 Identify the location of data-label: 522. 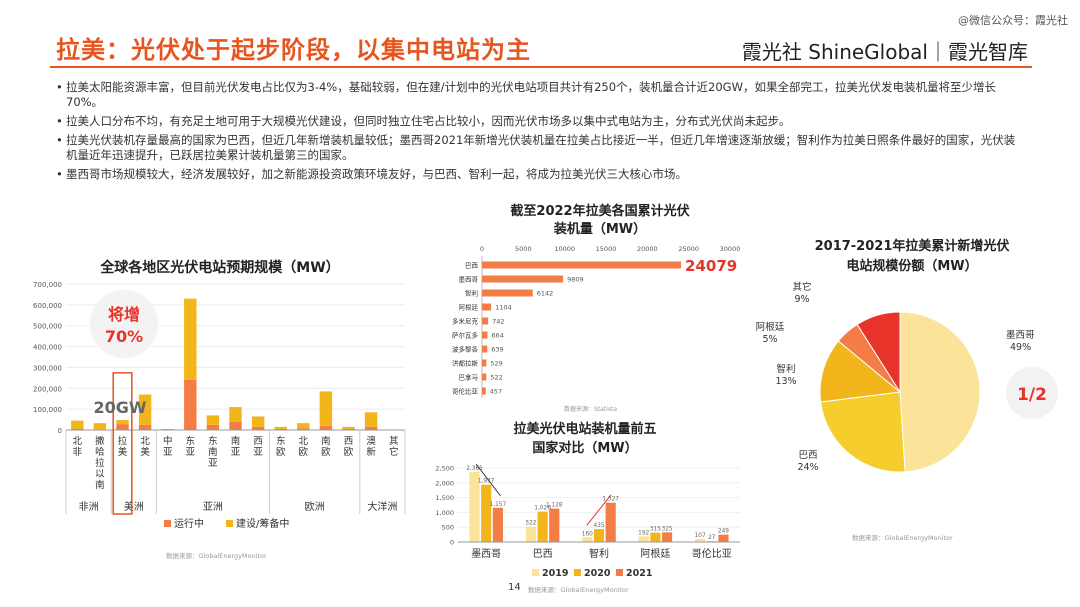
(496, 378).